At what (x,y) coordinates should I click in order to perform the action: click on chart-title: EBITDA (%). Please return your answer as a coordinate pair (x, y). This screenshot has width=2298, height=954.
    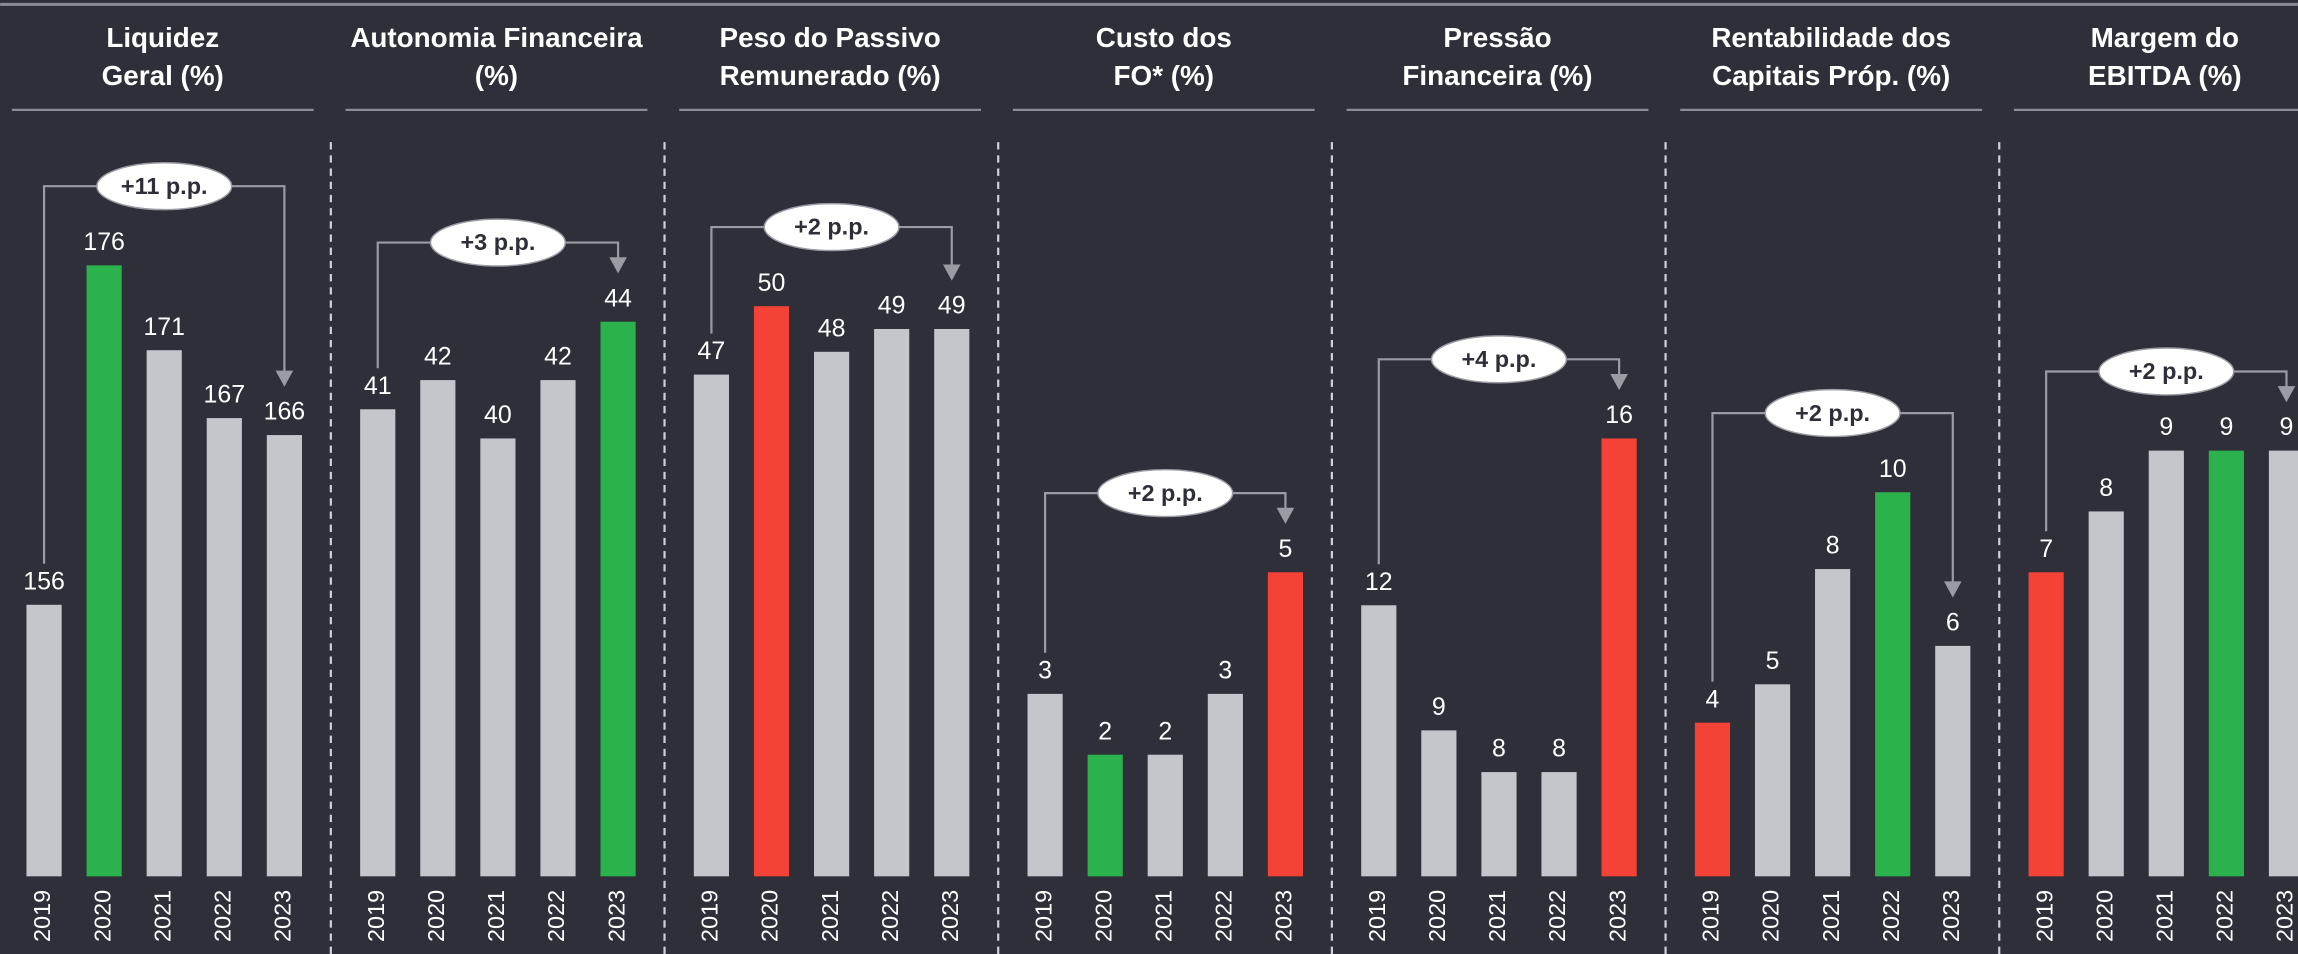
    Looking at the image, I should click on (2165, 75).